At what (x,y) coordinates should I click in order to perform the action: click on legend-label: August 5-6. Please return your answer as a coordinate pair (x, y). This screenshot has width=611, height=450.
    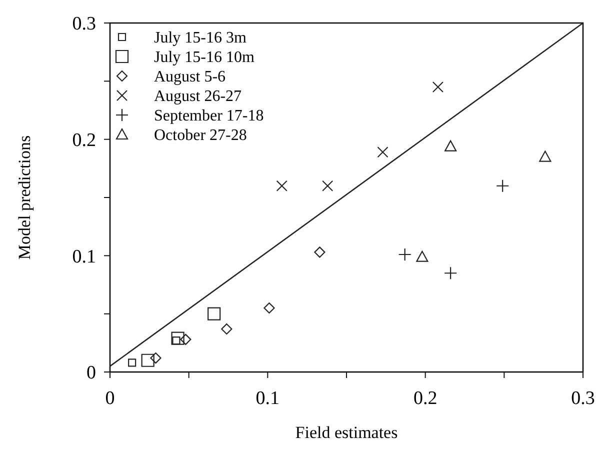
    Looking at the image, I should click on (190, 77).